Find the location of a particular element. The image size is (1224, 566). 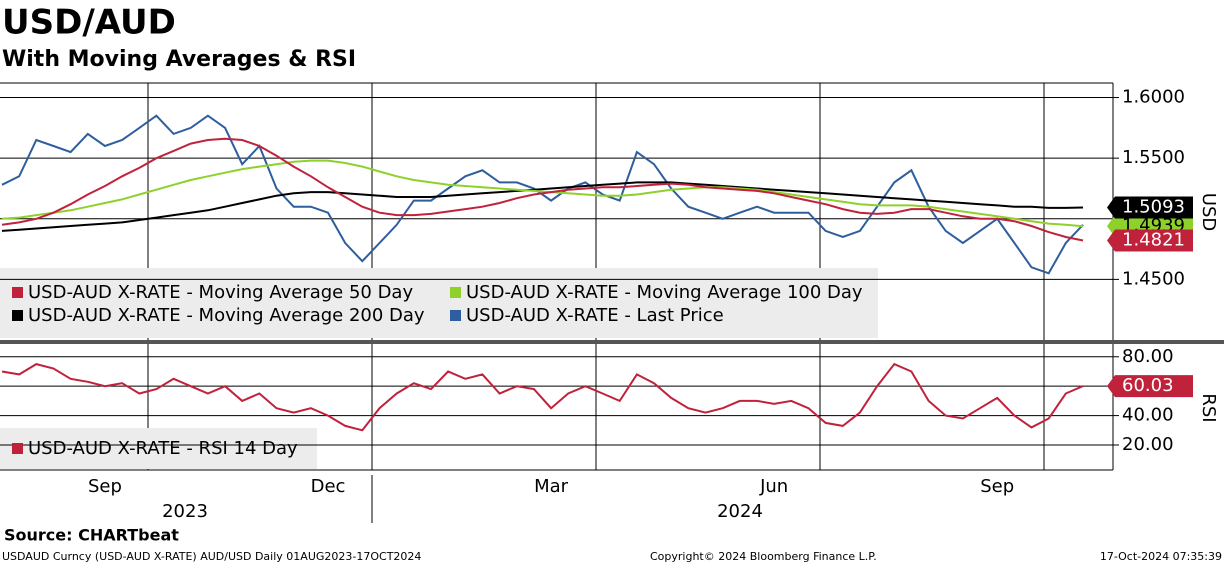

year-label: 2023 is located at coordinates (185, 511).